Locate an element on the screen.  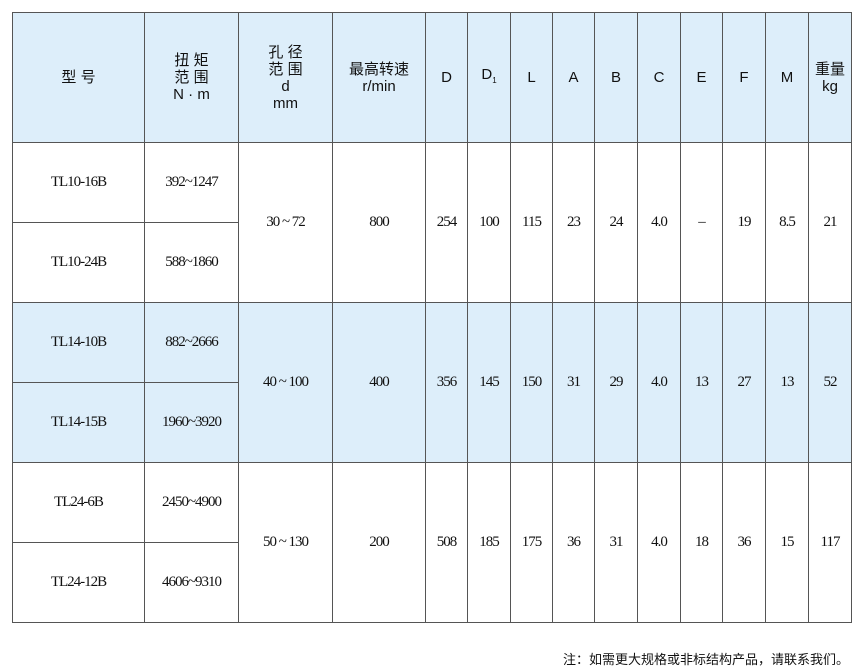
cell-model: TL14-10B is located at coordinates (78, 342).